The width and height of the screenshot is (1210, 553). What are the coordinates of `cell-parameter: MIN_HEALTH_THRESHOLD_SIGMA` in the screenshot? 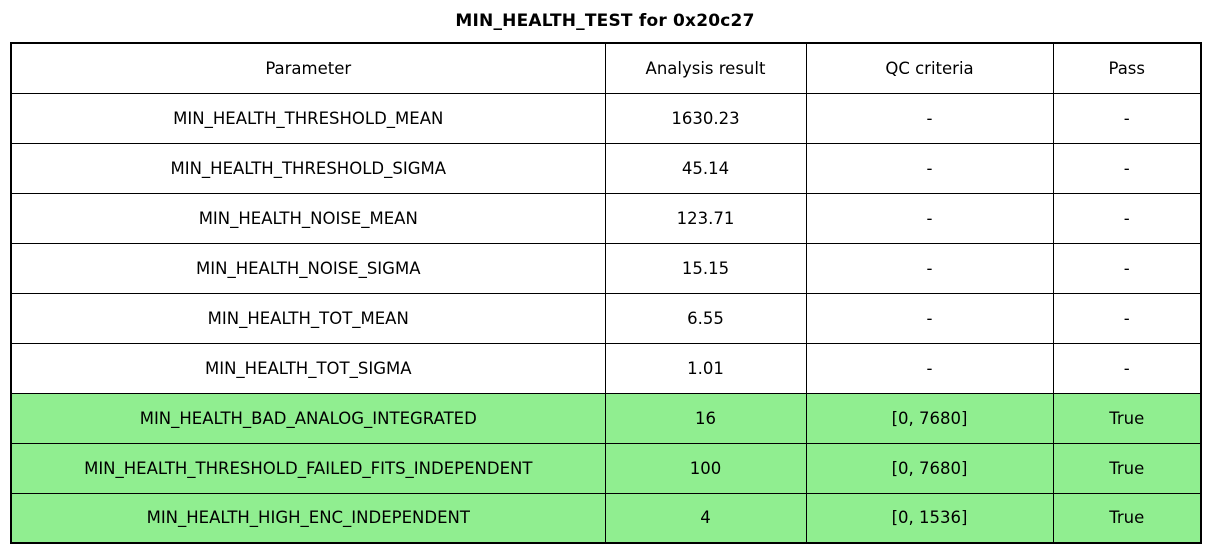 It's located at (308, 168).